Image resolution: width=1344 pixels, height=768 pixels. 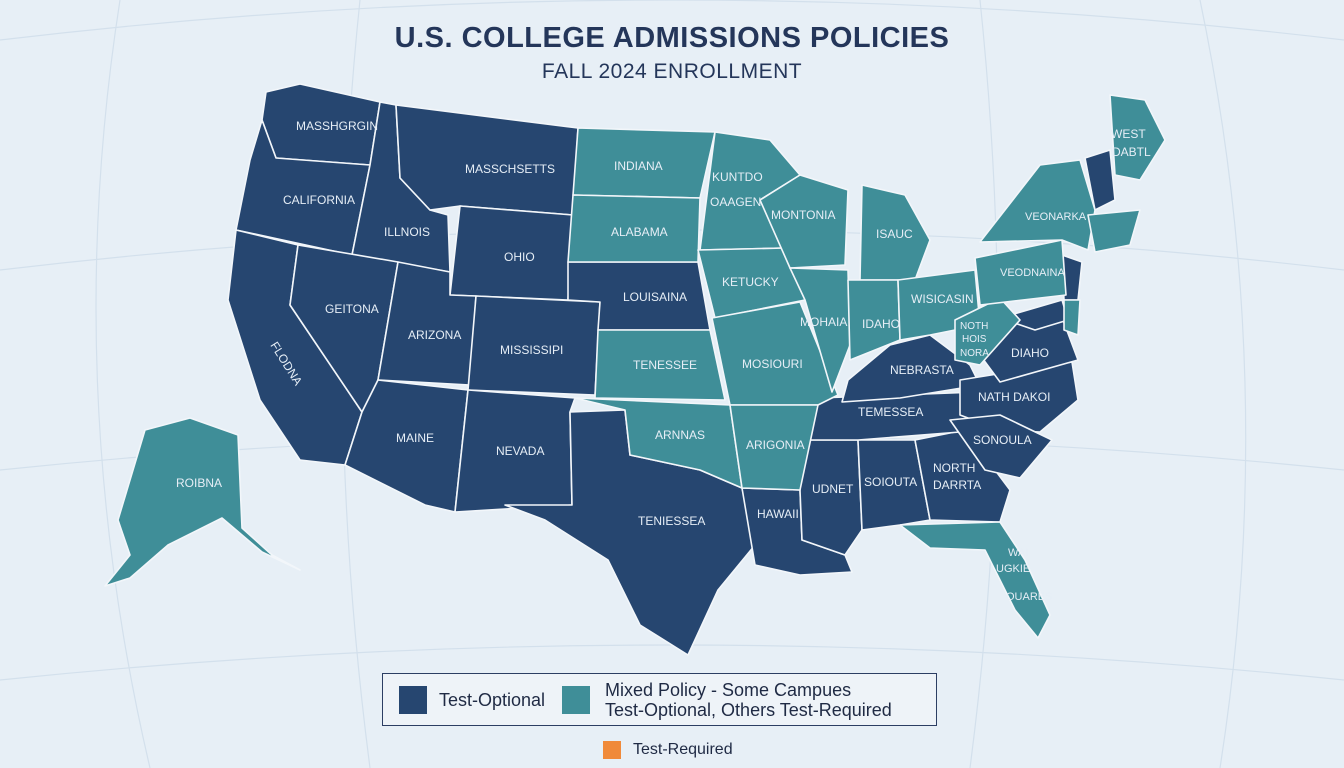 I want to click on label-iowa: KETUCKY, so click(x=750, y=282).